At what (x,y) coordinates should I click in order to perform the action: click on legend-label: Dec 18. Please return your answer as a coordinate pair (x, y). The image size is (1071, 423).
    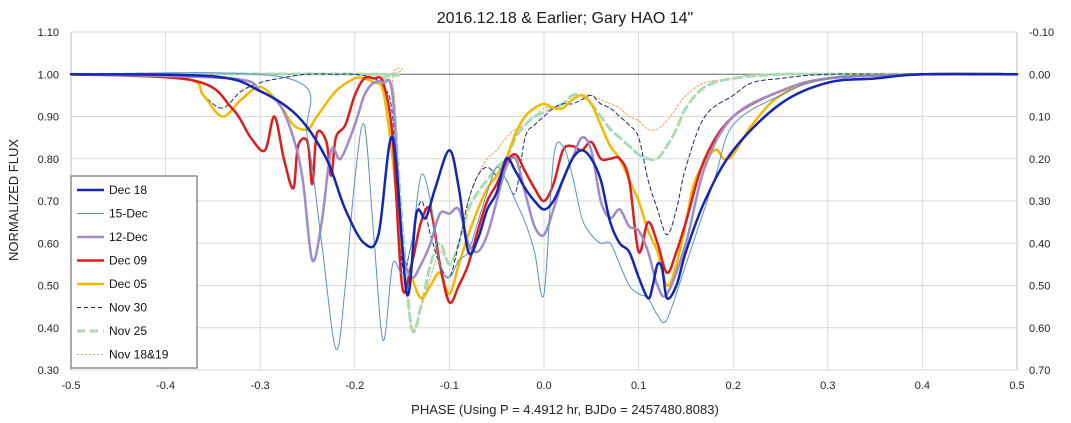
    Looking at the image, I should click on (128, 190).